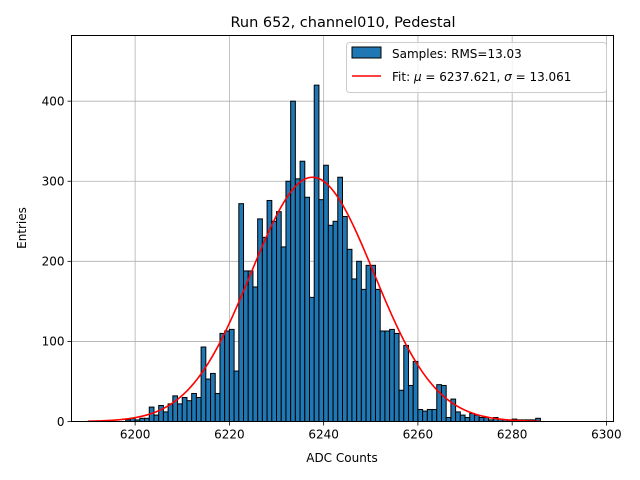 The height and width of the screenshot is (480, 640). I want to click on legend-mu-symbol: μ, so click(417, 77).